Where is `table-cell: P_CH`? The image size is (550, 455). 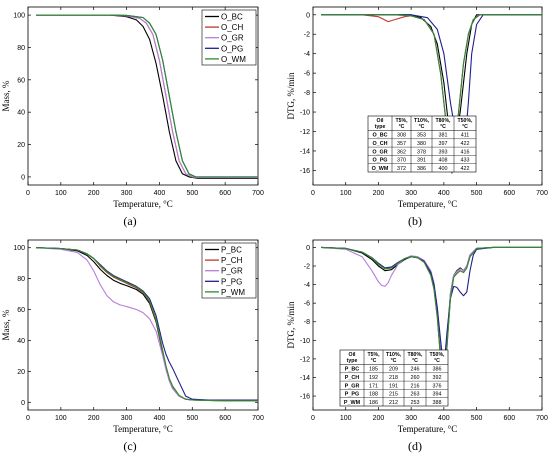
table-cell: P_CH is located at coordinates (352, 378).